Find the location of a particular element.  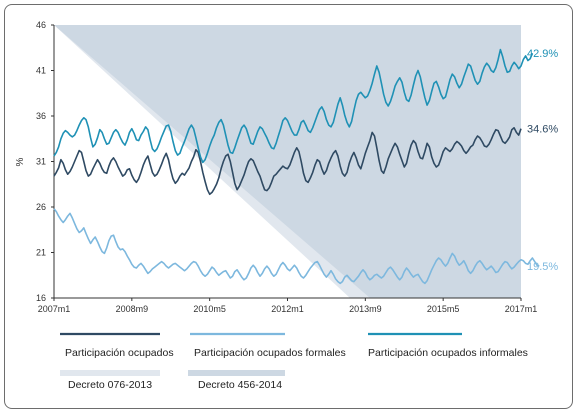

x-tick-label: 2010m5 is located at coordinates (209, 309).